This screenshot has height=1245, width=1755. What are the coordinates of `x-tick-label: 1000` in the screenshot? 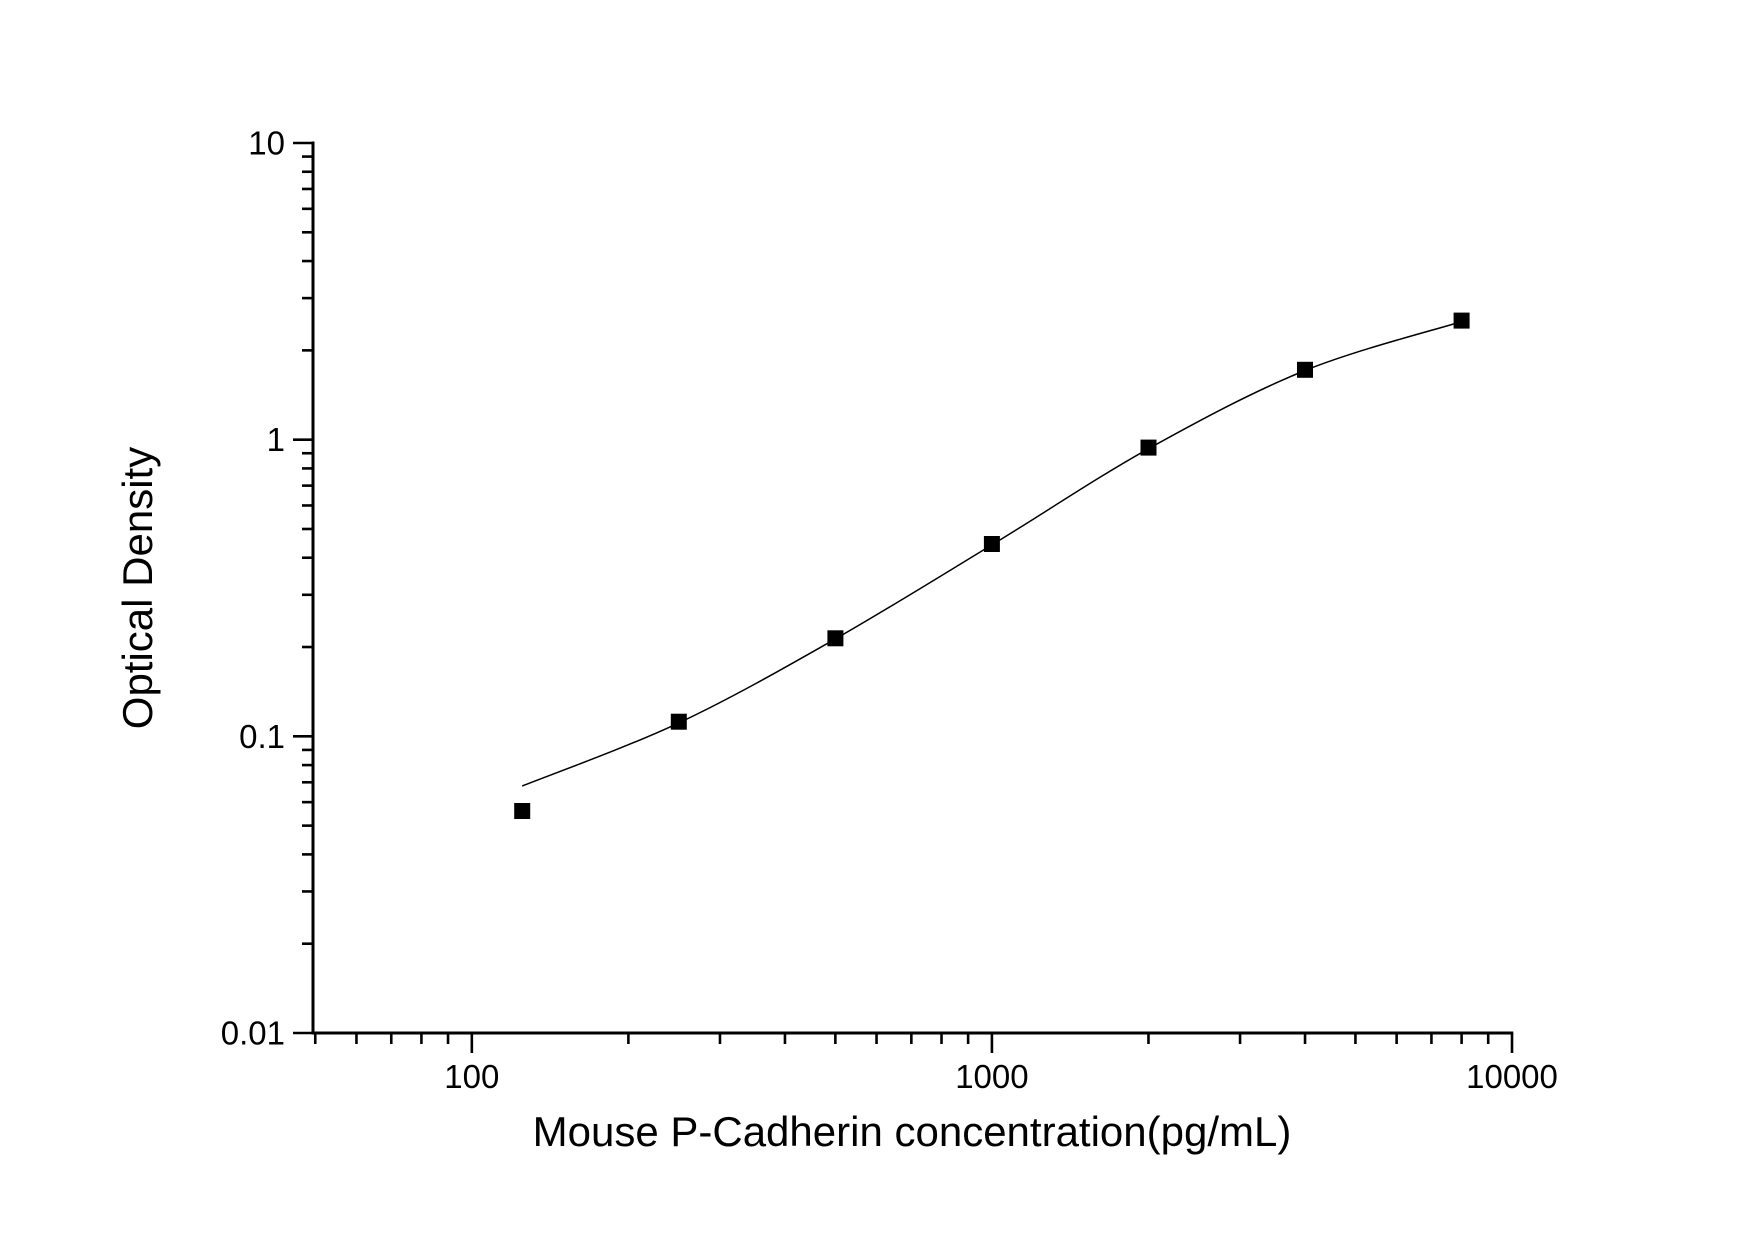 It's located at (991, 1076).